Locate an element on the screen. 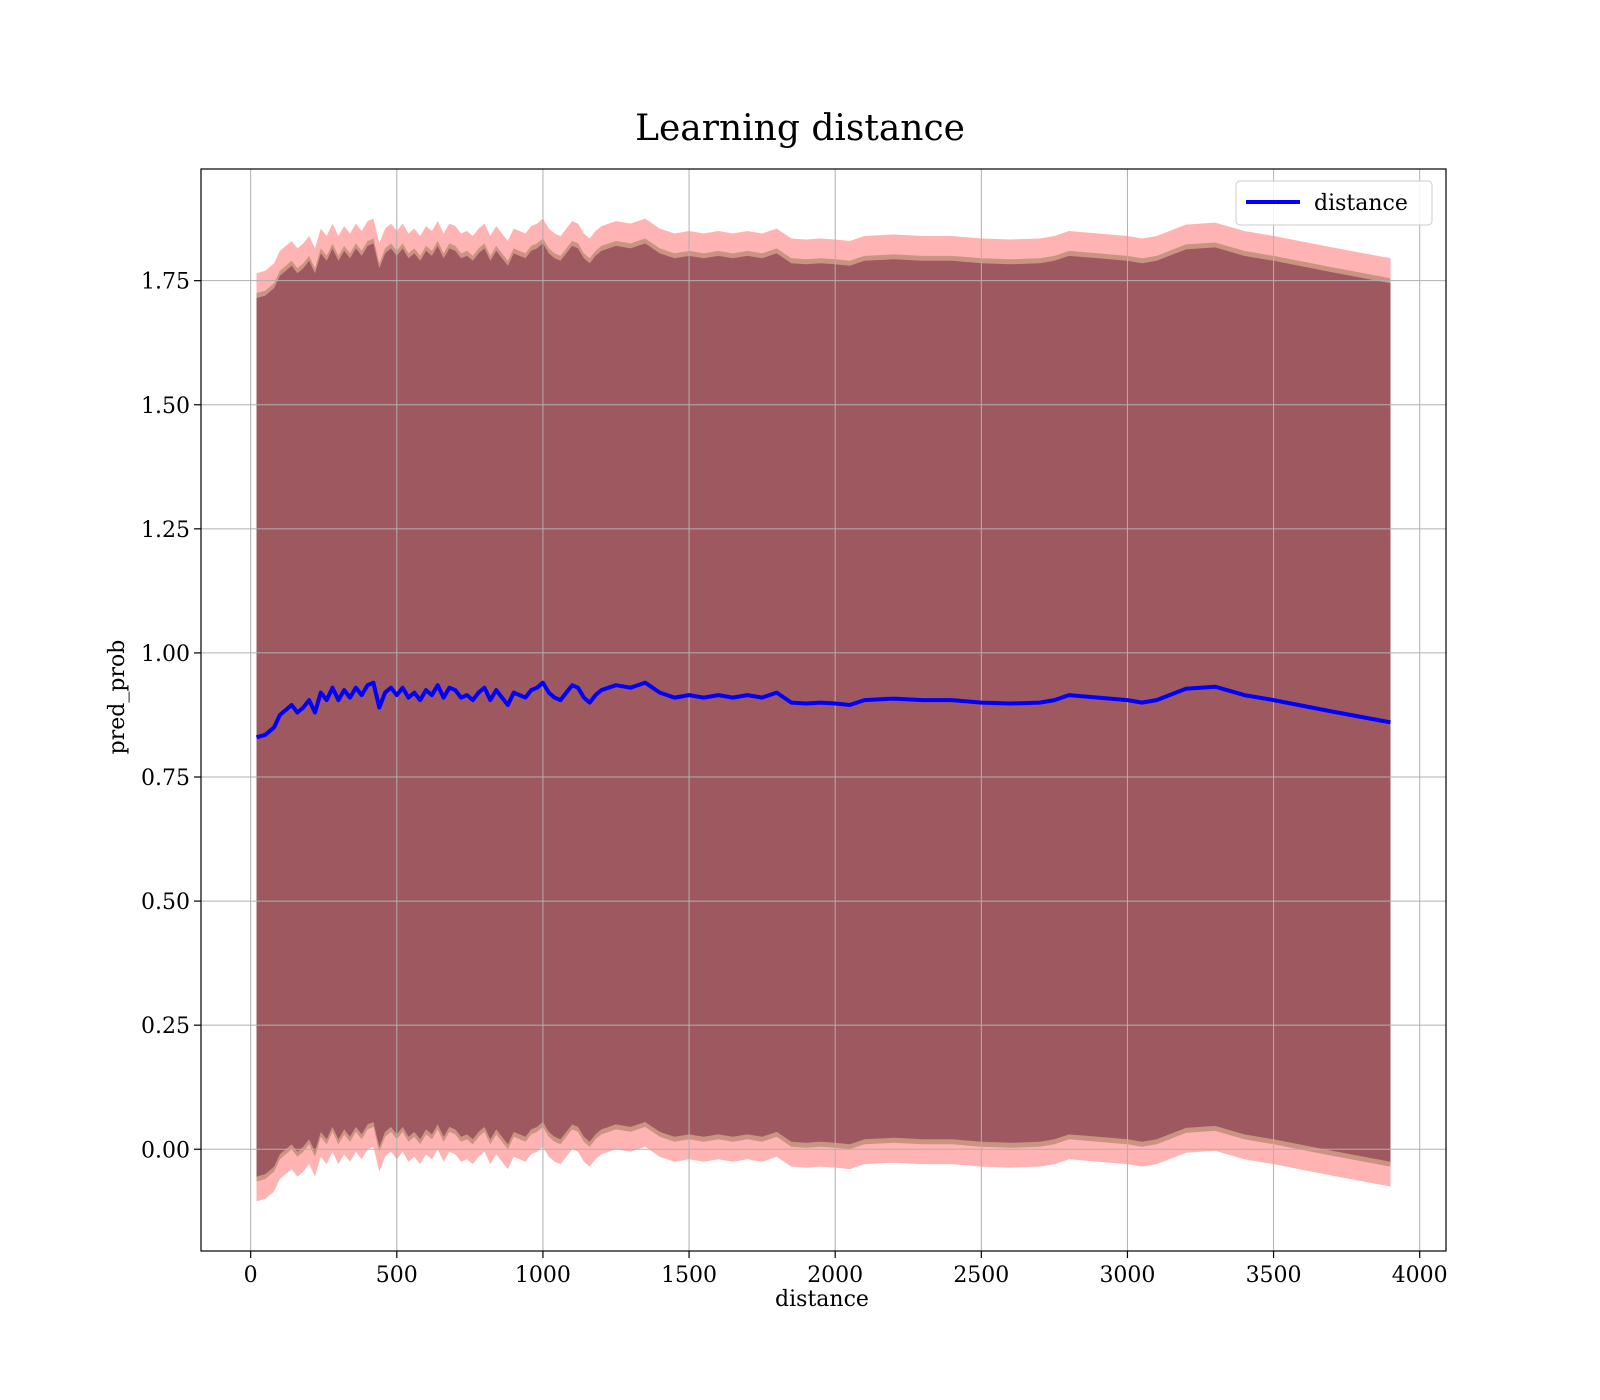 The height and width of the screenshot is (1400, 1600). y-tick-label: 1.00 is located at coordinates (165, 654).